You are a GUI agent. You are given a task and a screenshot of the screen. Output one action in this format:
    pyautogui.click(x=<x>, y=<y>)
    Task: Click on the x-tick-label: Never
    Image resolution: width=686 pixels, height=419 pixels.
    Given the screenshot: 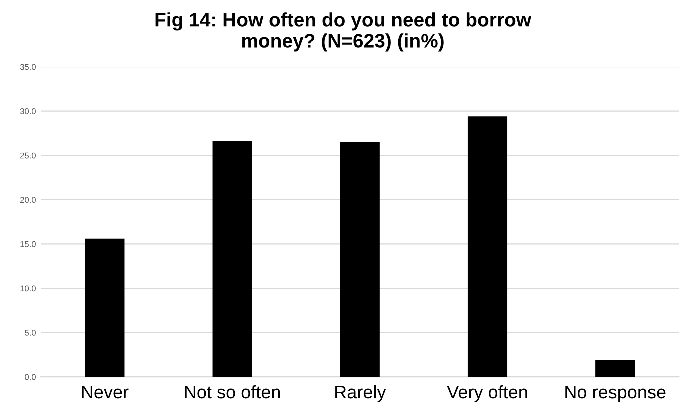 What is the action you would take?
    pyautogui.click(x=105, y=392)
    